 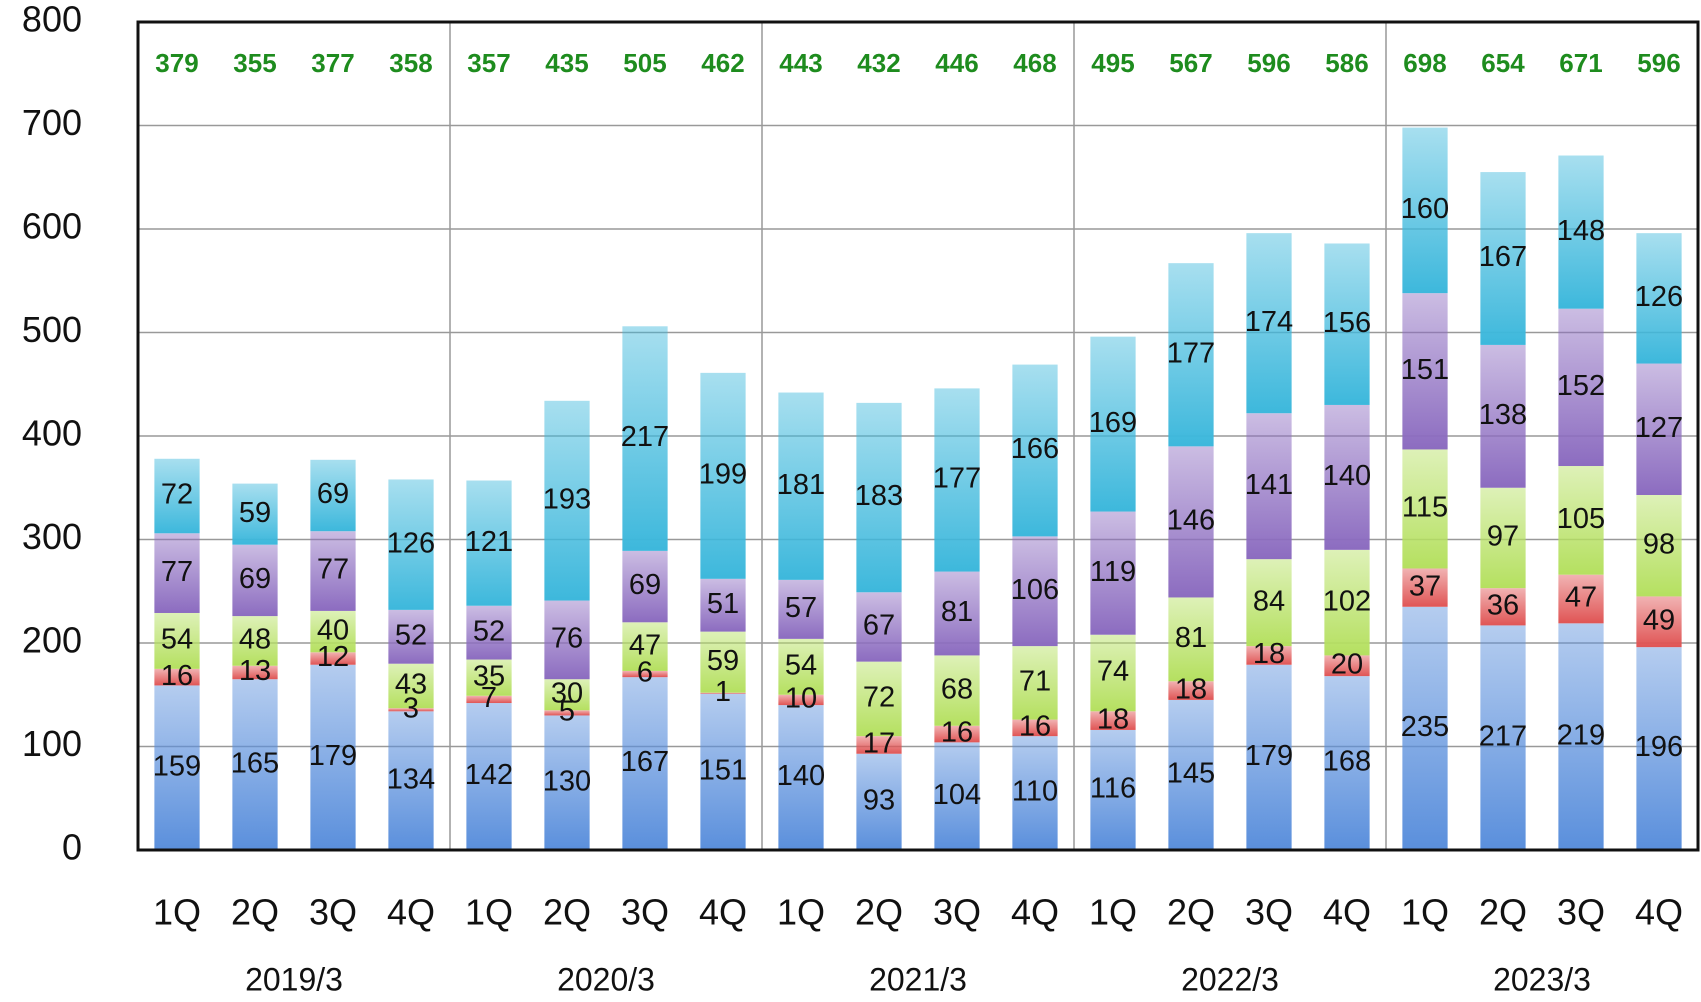 I want to click on total-label: 358, so click(x=410, y=63).